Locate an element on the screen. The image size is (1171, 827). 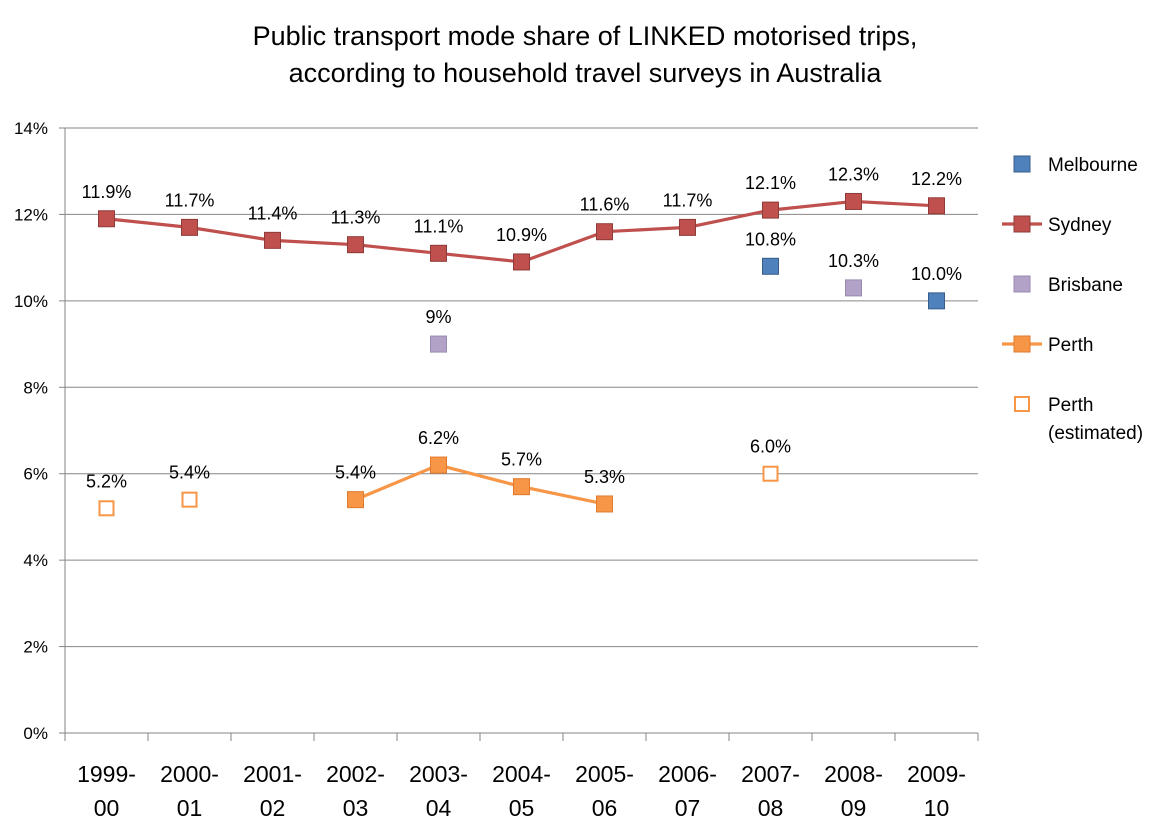
x-tick-label: 06 is located at coordinates (605, 808).